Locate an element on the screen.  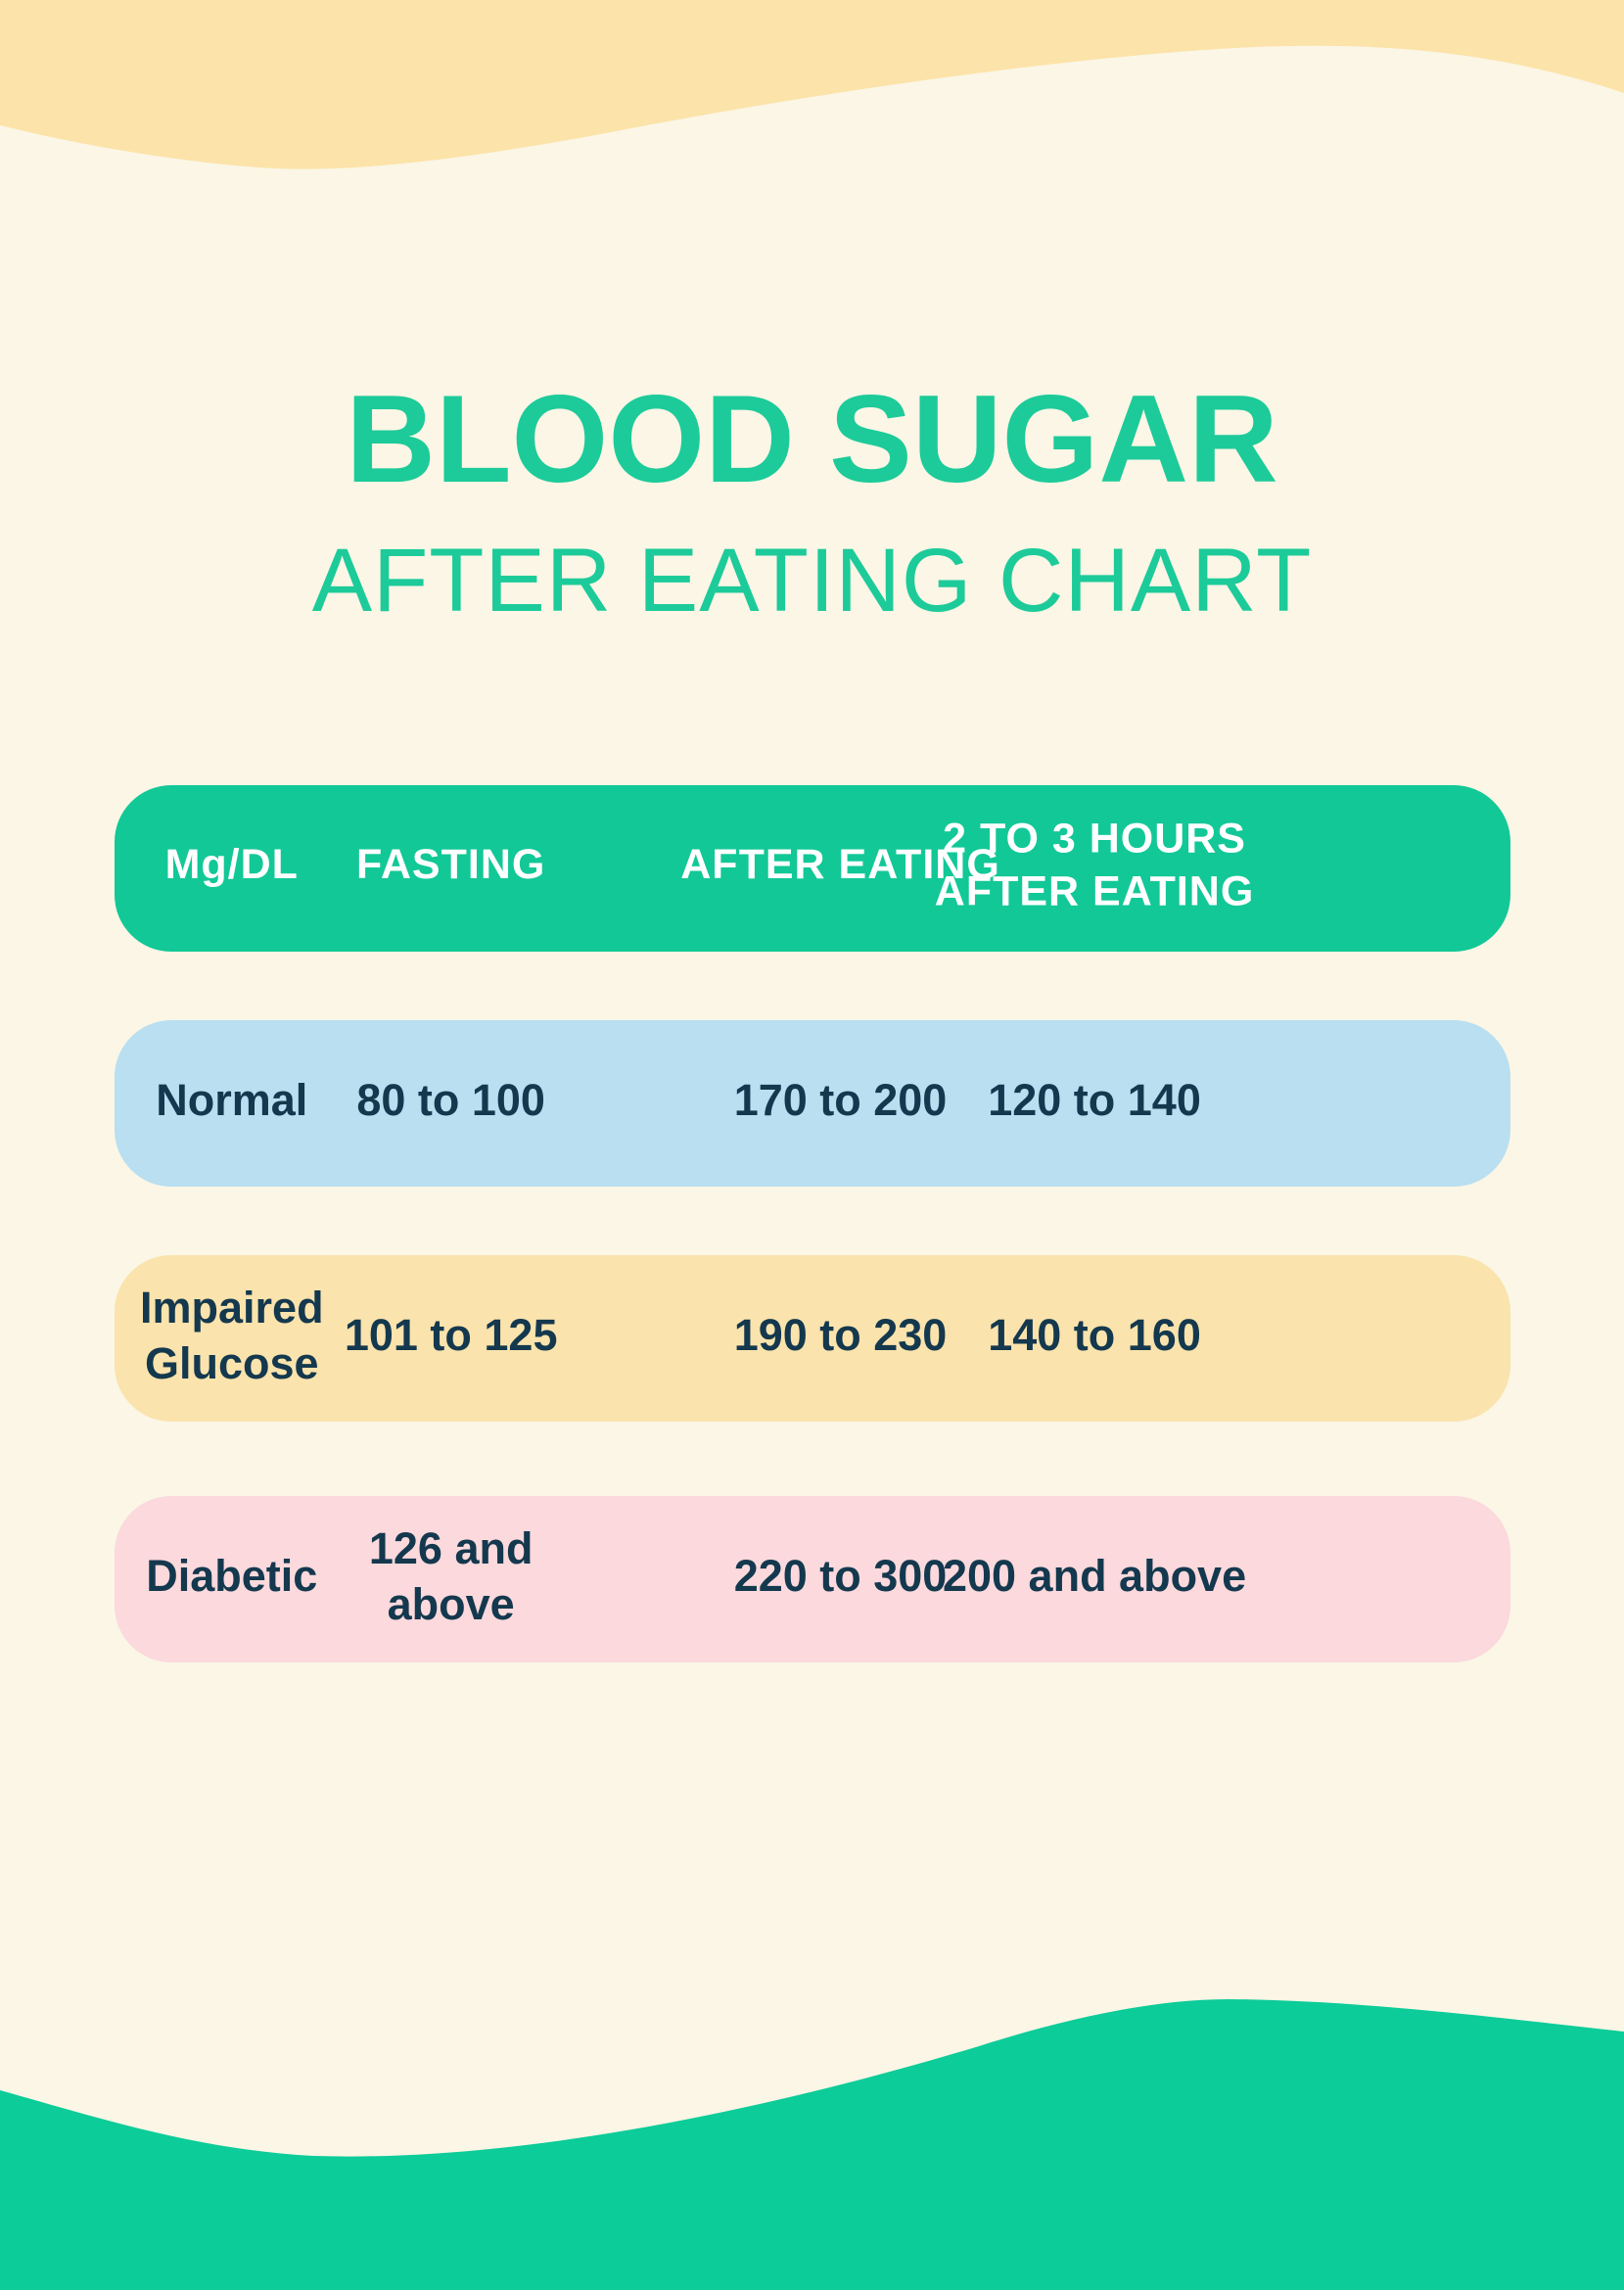
header-cell-mgdl: Mg/DL is located at coordinates (232, 865).